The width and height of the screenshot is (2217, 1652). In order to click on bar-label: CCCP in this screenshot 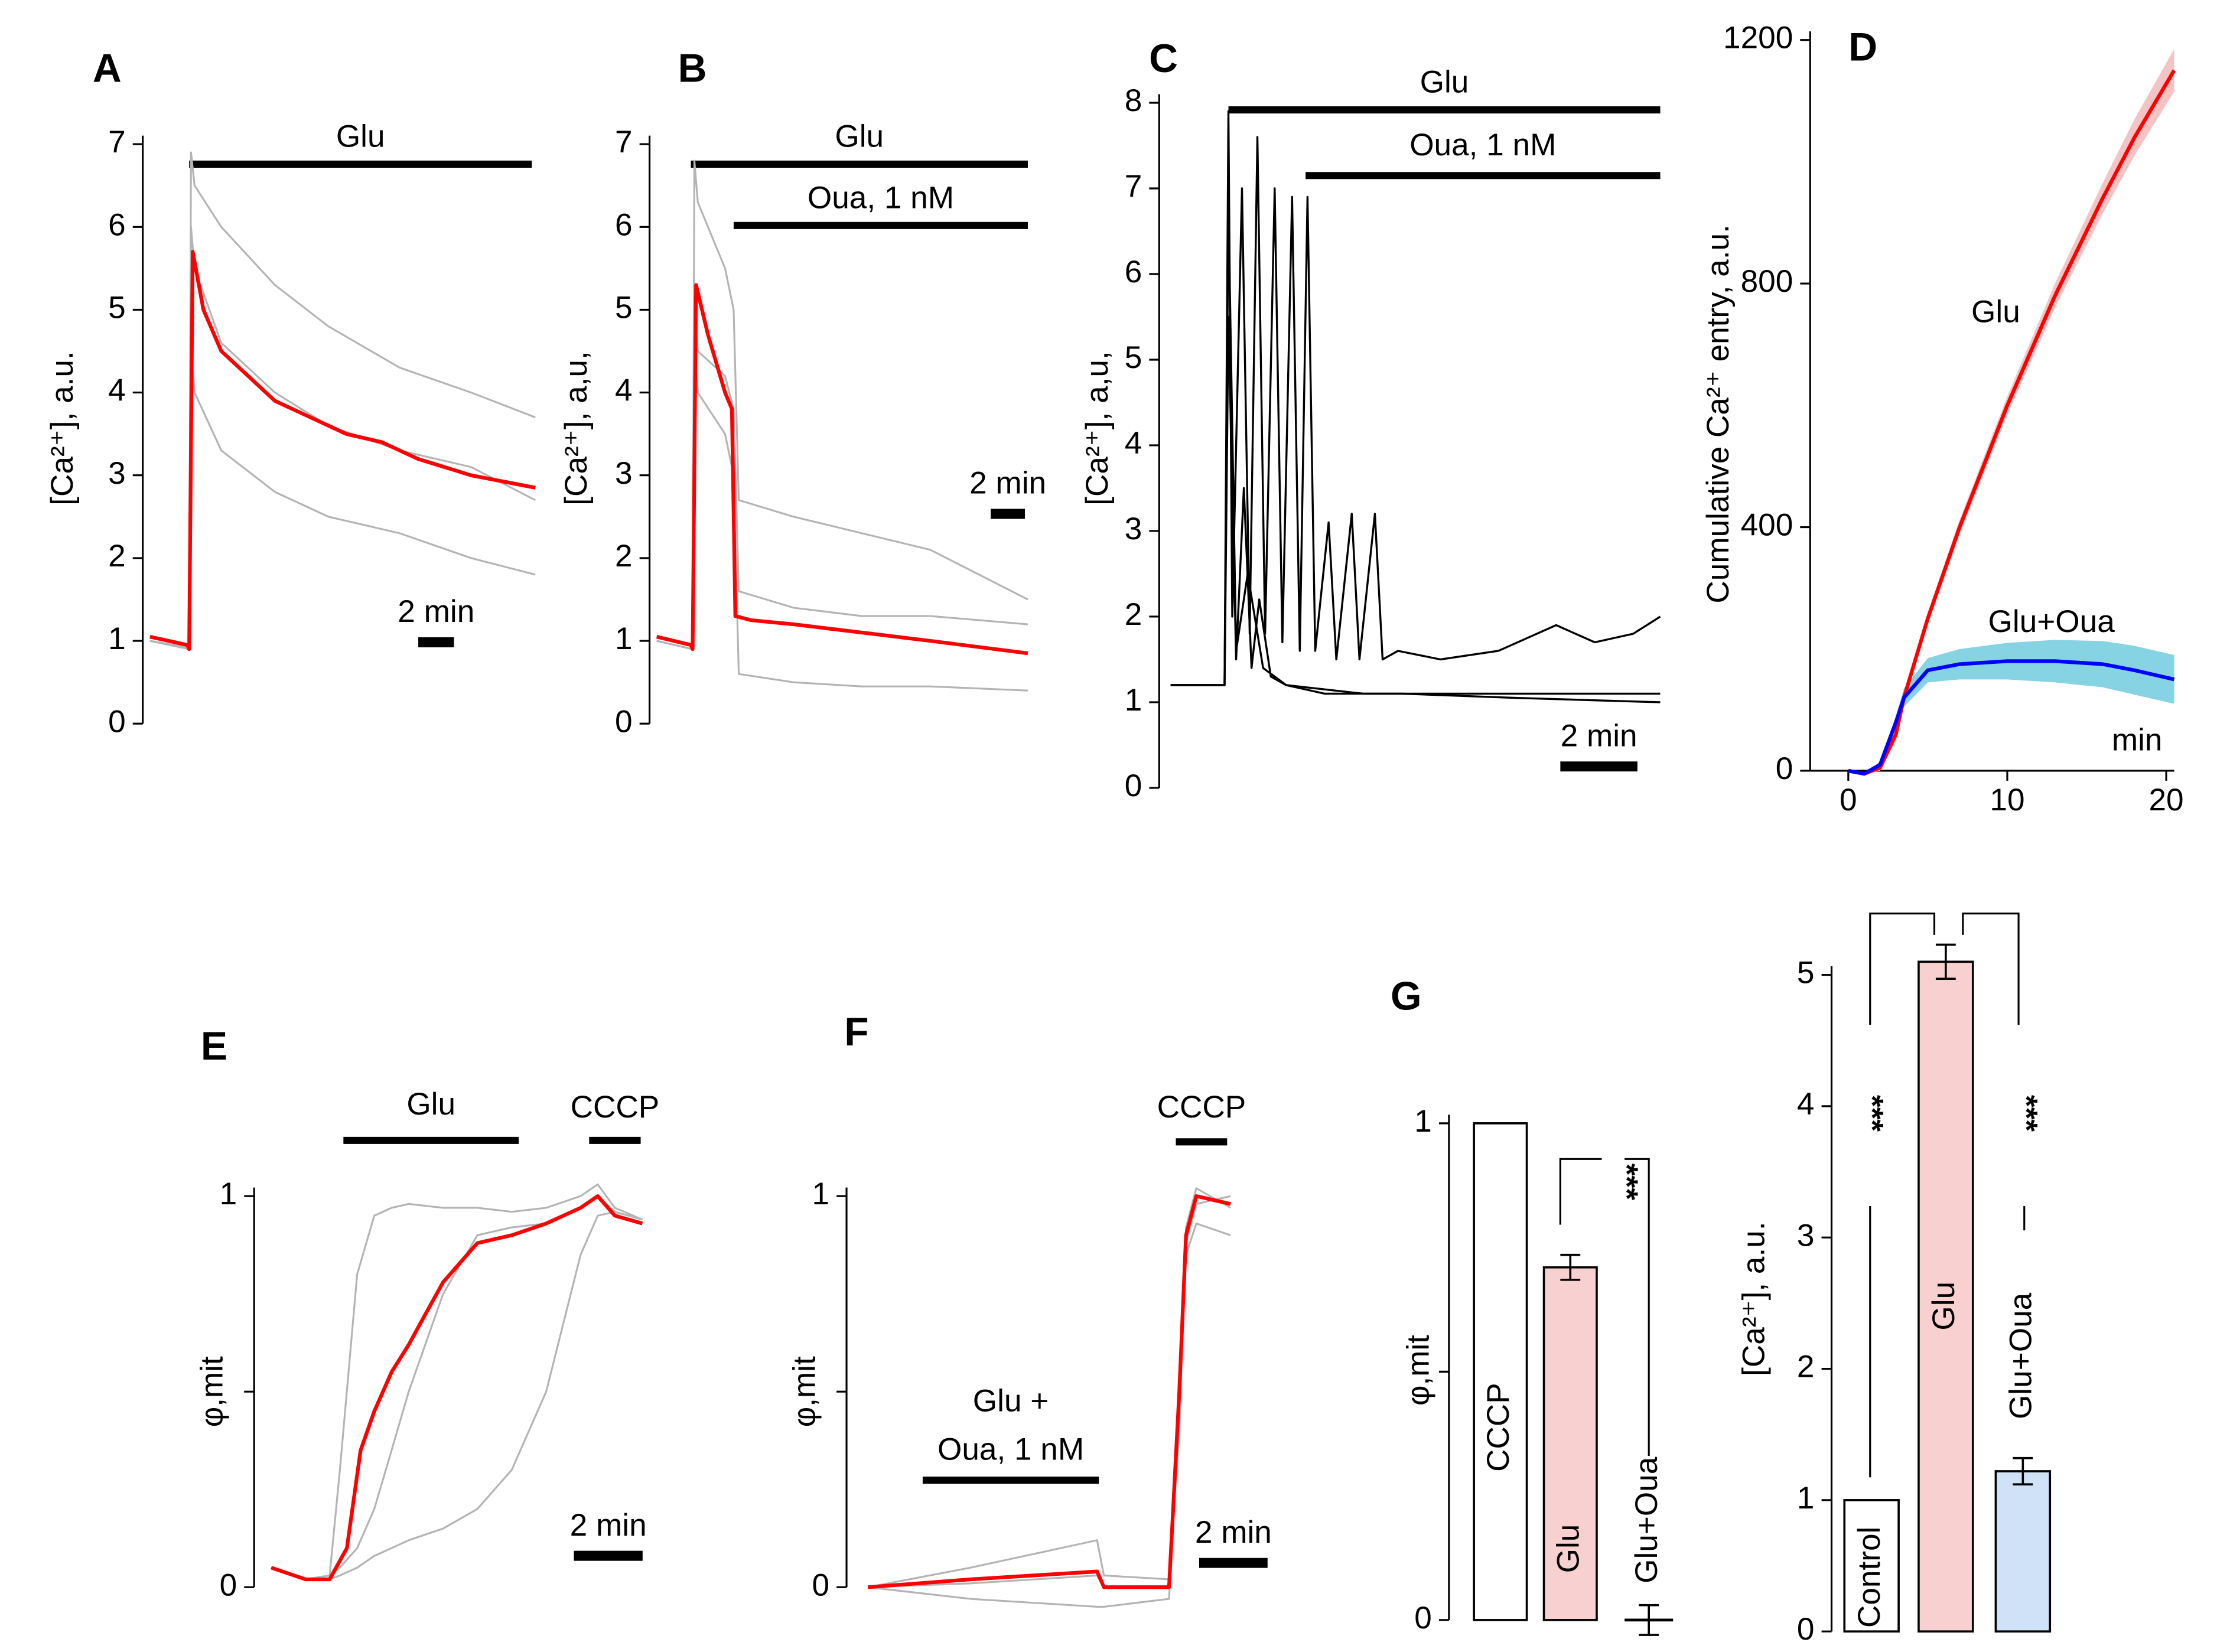, I will do `click(1498, 1427)`.